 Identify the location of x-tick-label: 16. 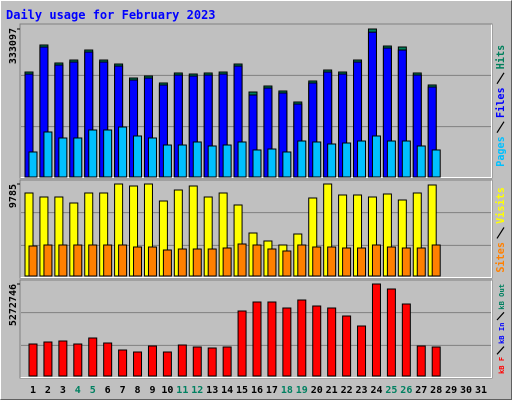
(257, 390).